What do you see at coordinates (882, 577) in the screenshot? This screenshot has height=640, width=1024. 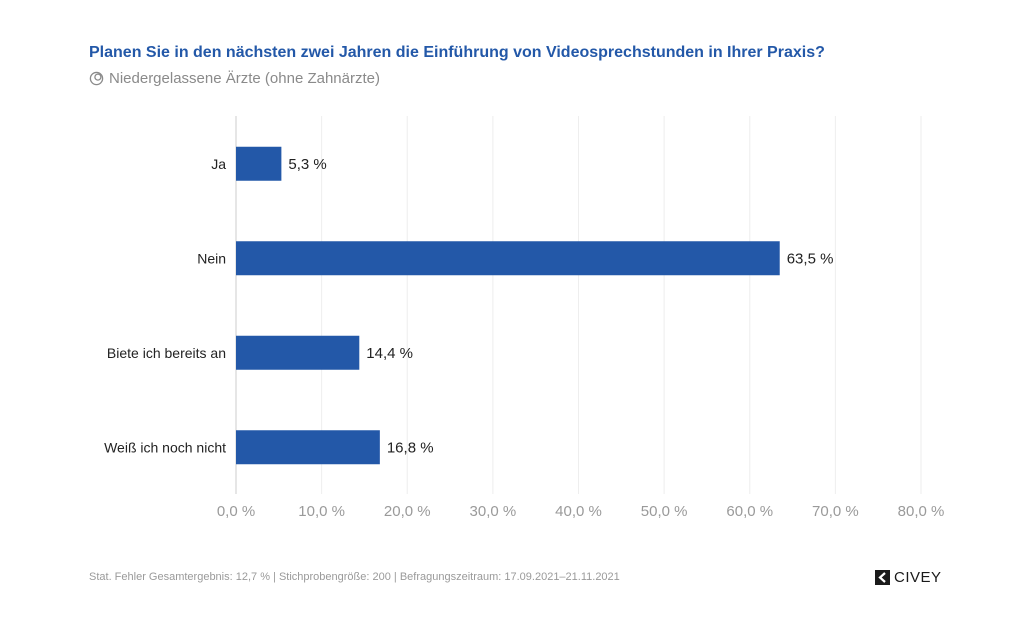 I see `civey-logo-icon` at bounding box center [882, 577].